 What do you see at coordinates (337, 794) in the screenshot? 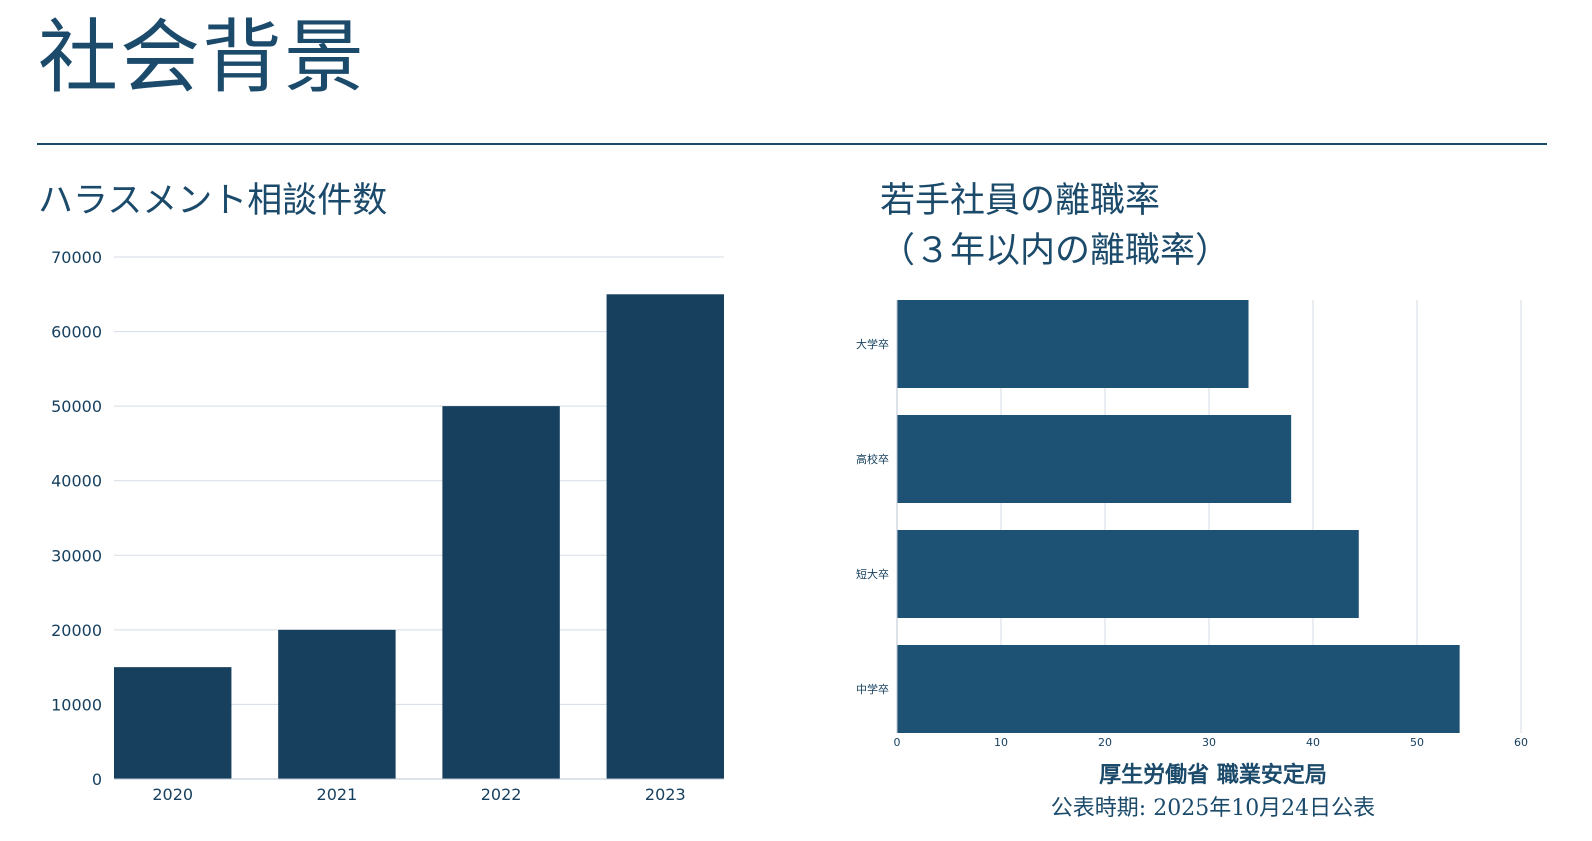
I see `x-tick-label: 2021` at bounding box center [337, 794].